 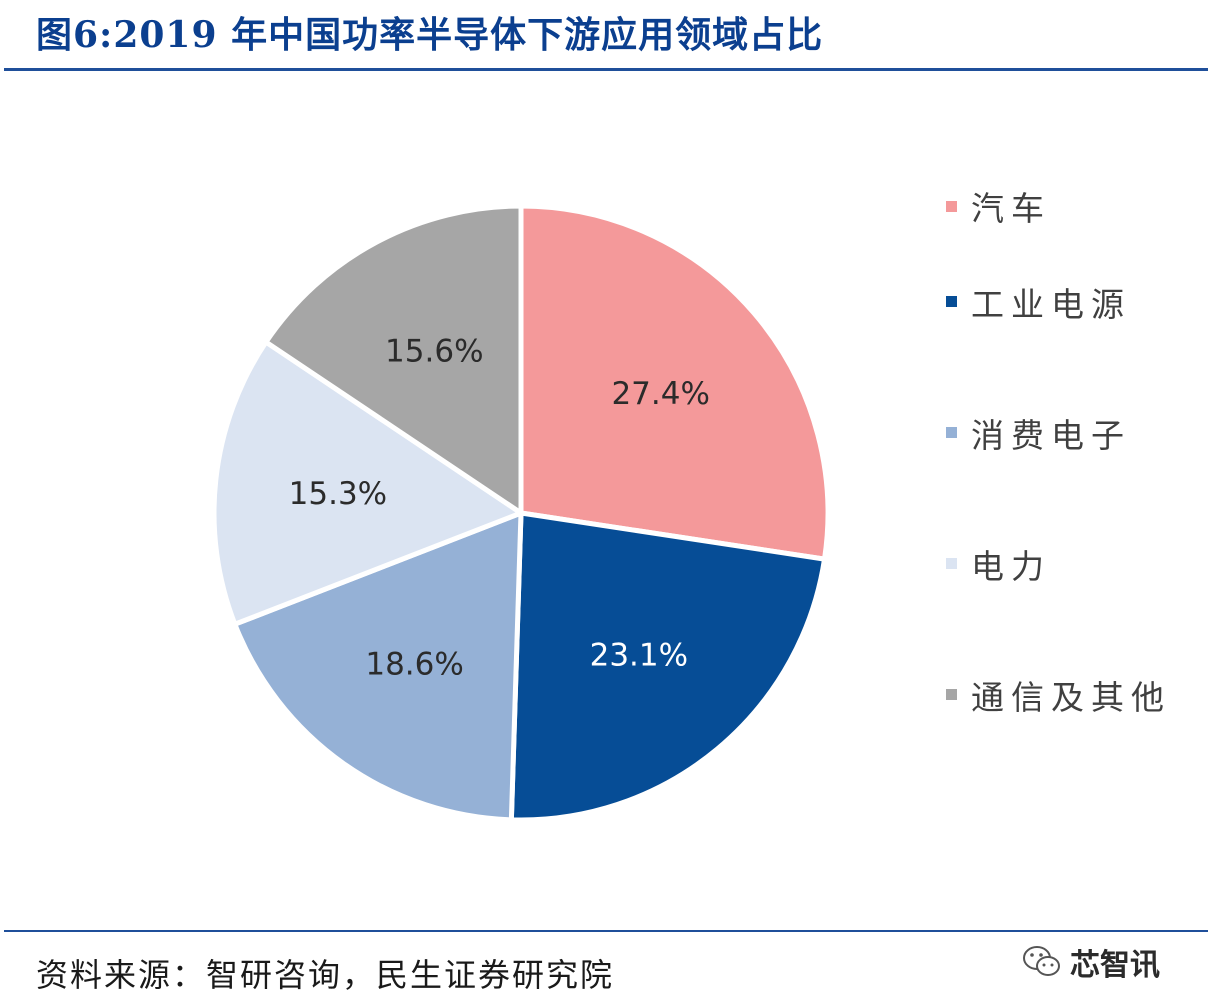 What do you see at coordinates (1011, 566) in the screenshot?
I see `legend-label-3: 电力` at bounding box center [1011, 566].